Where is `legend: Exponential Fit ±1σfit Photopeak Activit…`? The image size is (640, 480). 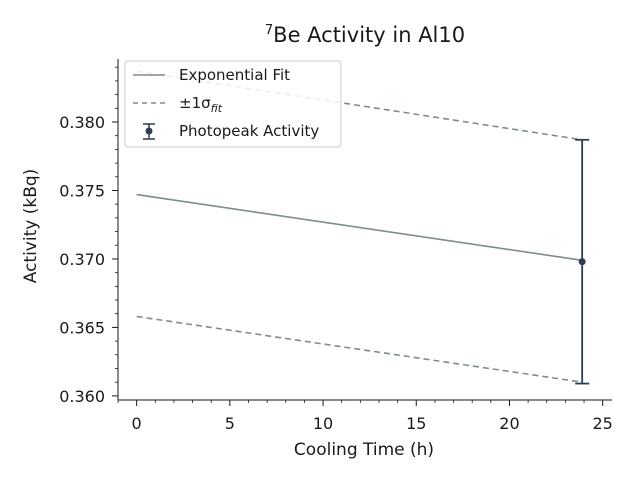
legend: Exponential Fit ±1σfit Photopeak Activit… is located at coordinates (233, 104).